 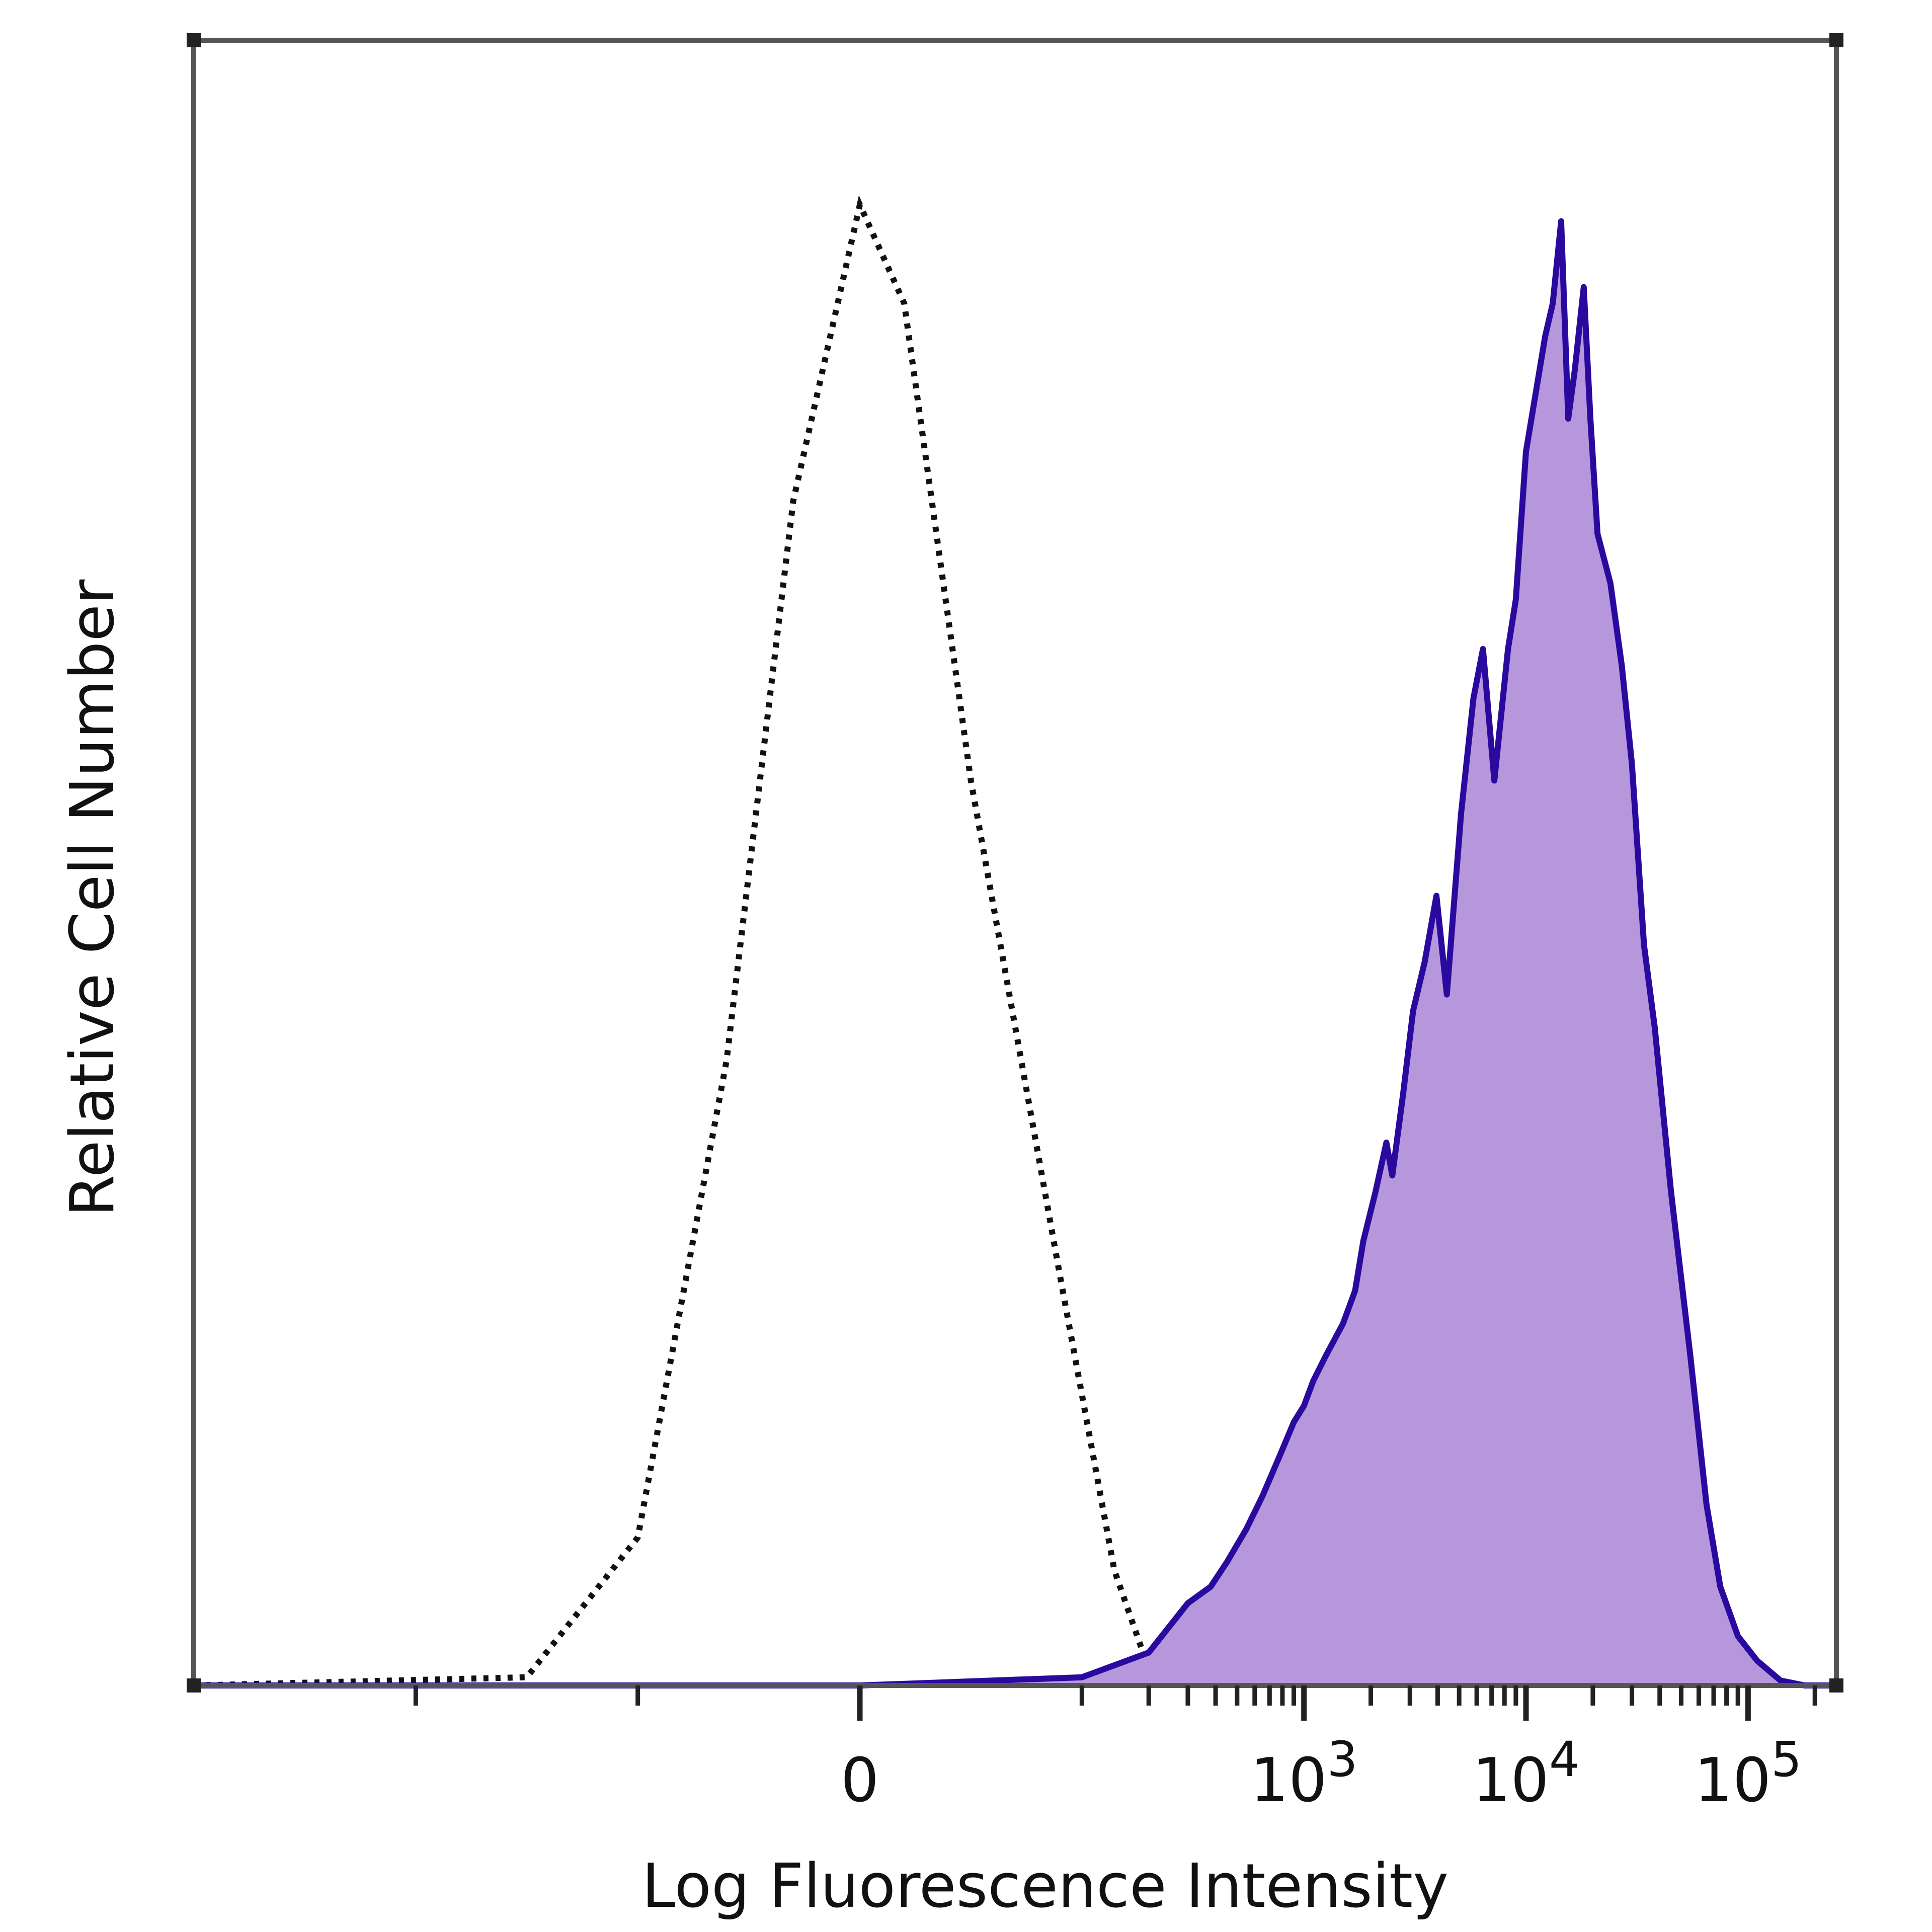 I want to click on x-tick-label: 0, so click(x=860, y=1781).